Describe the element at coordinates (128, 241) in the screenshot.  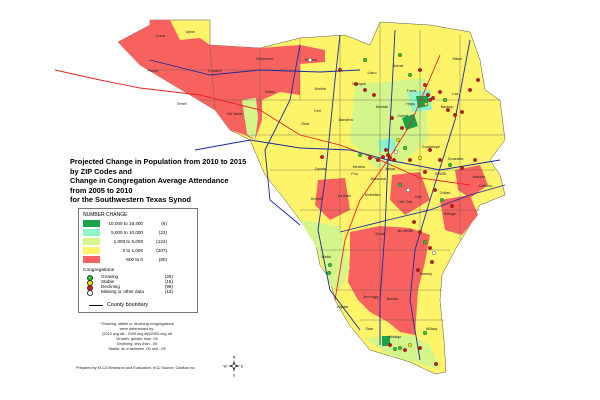
I see `legend-range: 1,000 to 5,000` at that location.